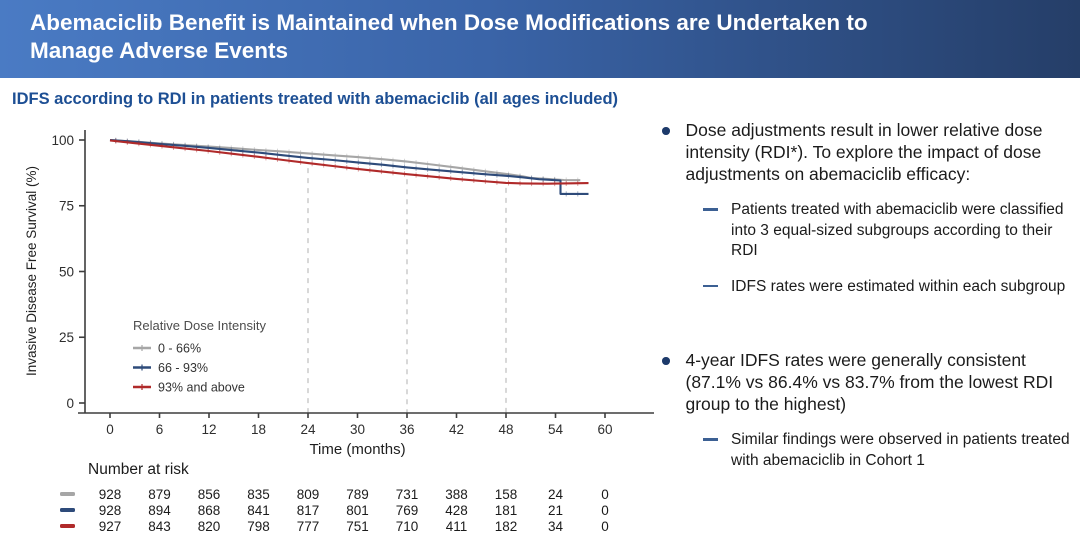  I want to click on x-tick-label: 60, so click(604, 429).